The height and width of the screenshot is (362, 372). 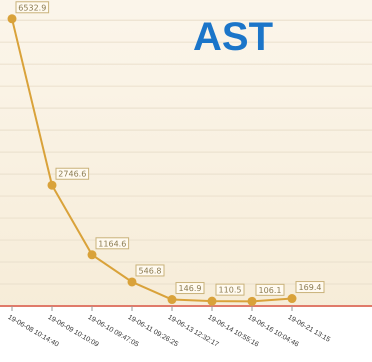 I want to click on data-label: 2746.6, so click(x=72, y=174).